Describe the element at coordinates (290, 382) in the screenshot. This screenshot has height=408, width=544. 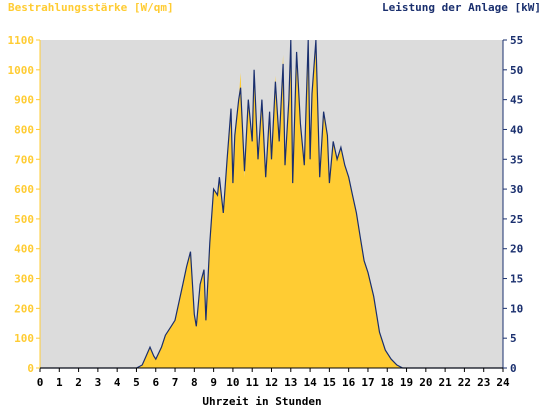
I see `x-tick-label: 13` at that location.